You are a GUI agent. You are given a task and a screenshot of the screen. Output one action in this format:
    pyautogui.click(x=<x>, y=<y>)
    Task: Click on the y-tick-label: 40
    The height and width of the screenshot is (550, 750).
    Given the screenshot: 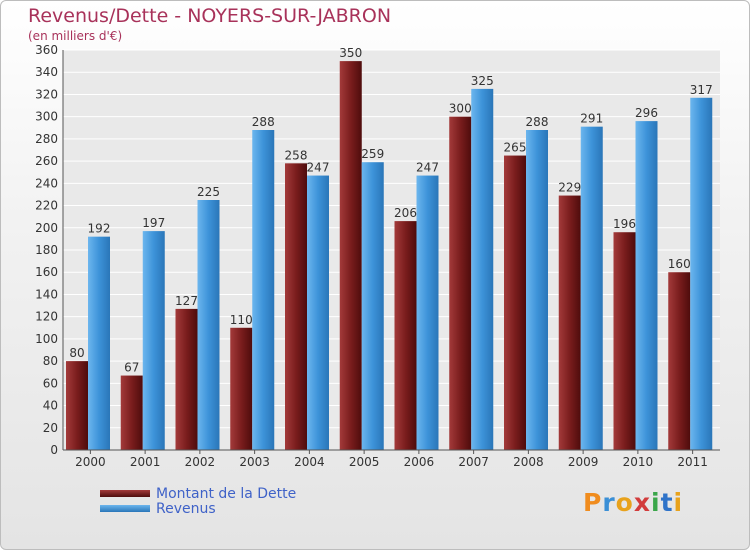 What is the action you would take?
    pyautogui.click(x=50, y=406)
    